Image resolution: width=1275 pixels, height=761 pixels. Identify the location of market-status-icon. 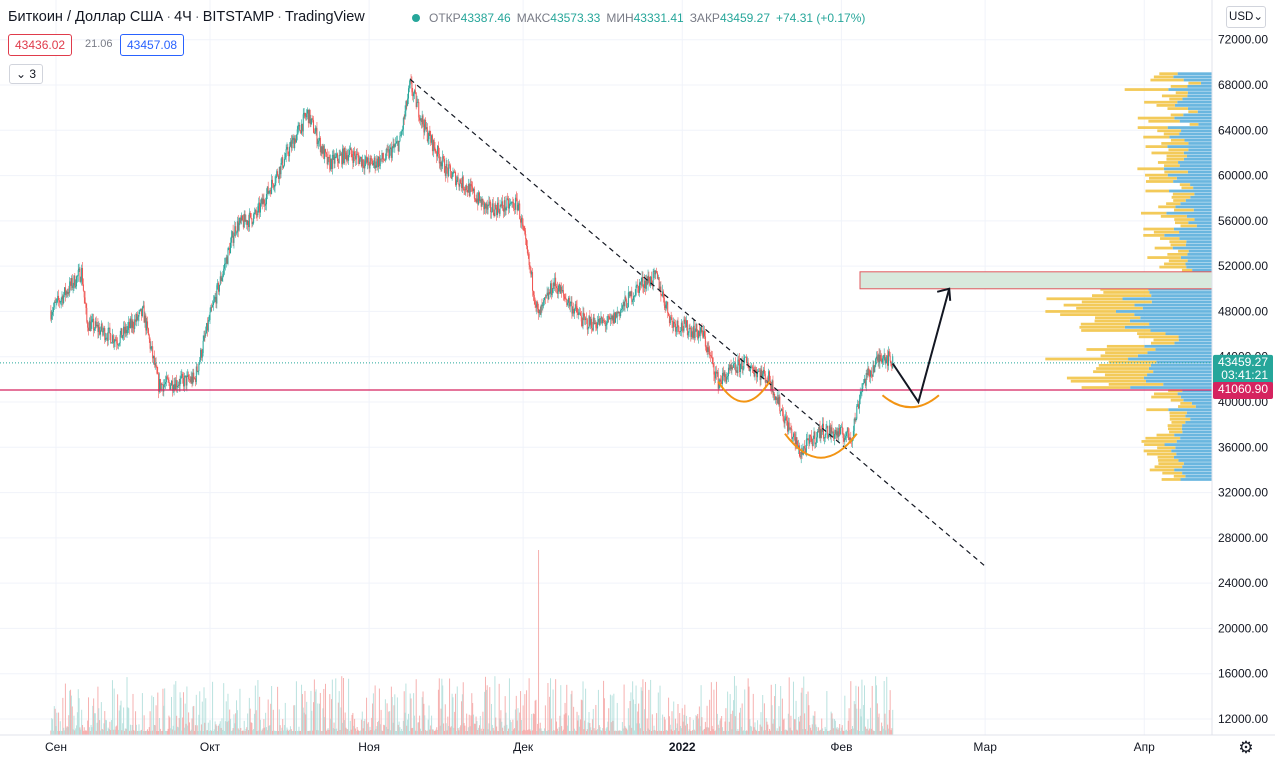
(416, 17).